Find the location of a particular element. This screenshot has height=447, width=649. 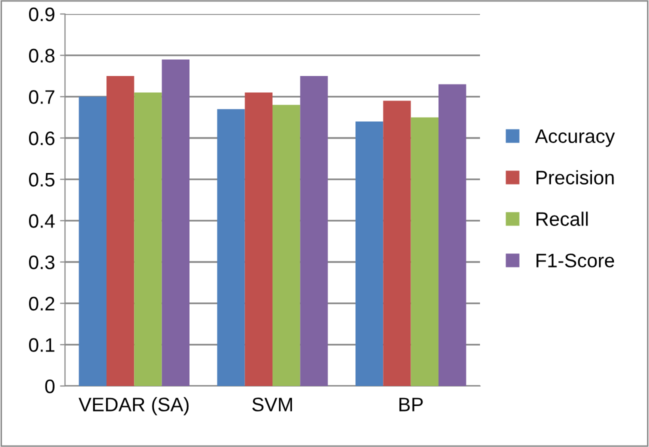

y-tick-label: 0.8 is located at coordinates (41, 55).